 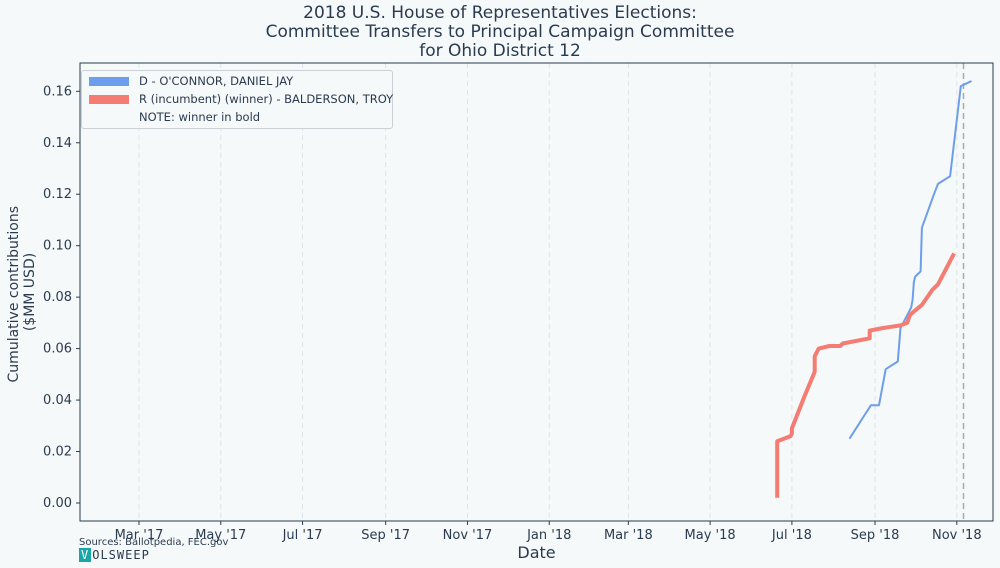 What do you see at coordinates (875, 535) in the screenshot?
I see `x-tick-label: Sep '18` at bounding box center [875, 535].